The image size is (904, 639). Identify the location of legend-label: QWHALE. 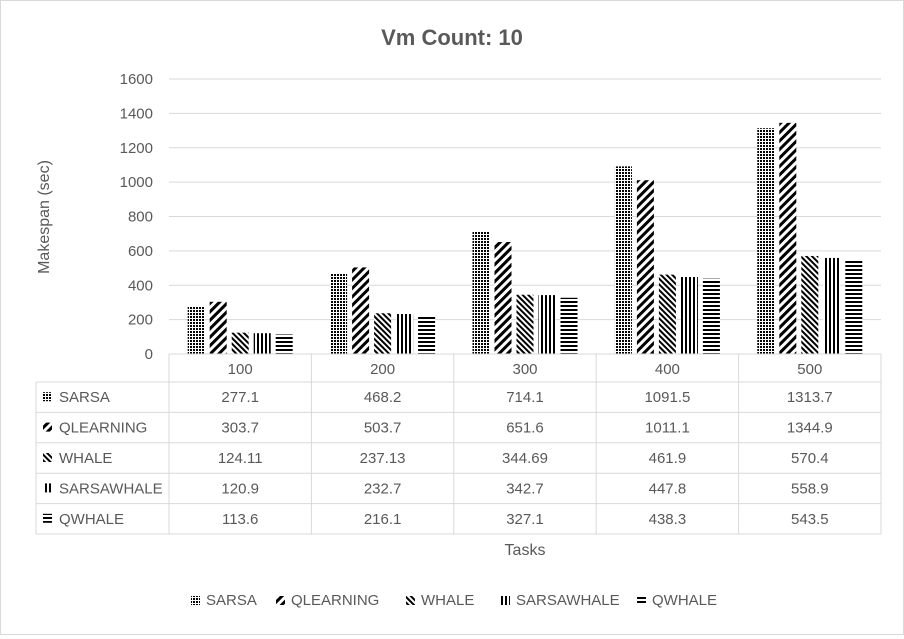
(684, 600).